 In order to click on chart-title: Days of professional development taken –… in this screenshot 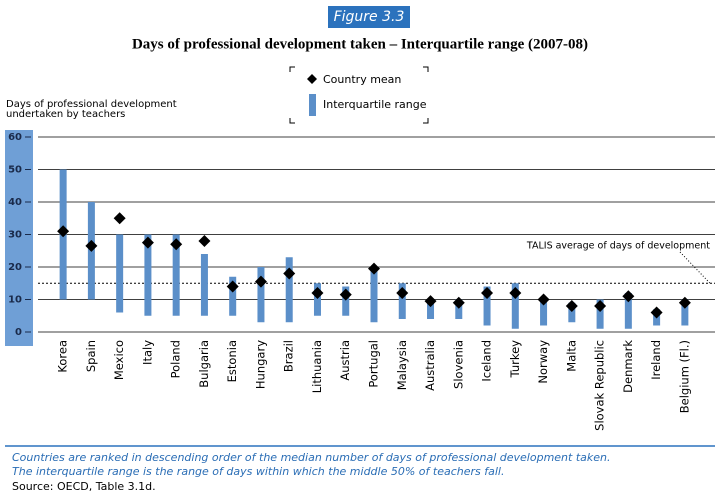, I will do `click(360, 44)`.